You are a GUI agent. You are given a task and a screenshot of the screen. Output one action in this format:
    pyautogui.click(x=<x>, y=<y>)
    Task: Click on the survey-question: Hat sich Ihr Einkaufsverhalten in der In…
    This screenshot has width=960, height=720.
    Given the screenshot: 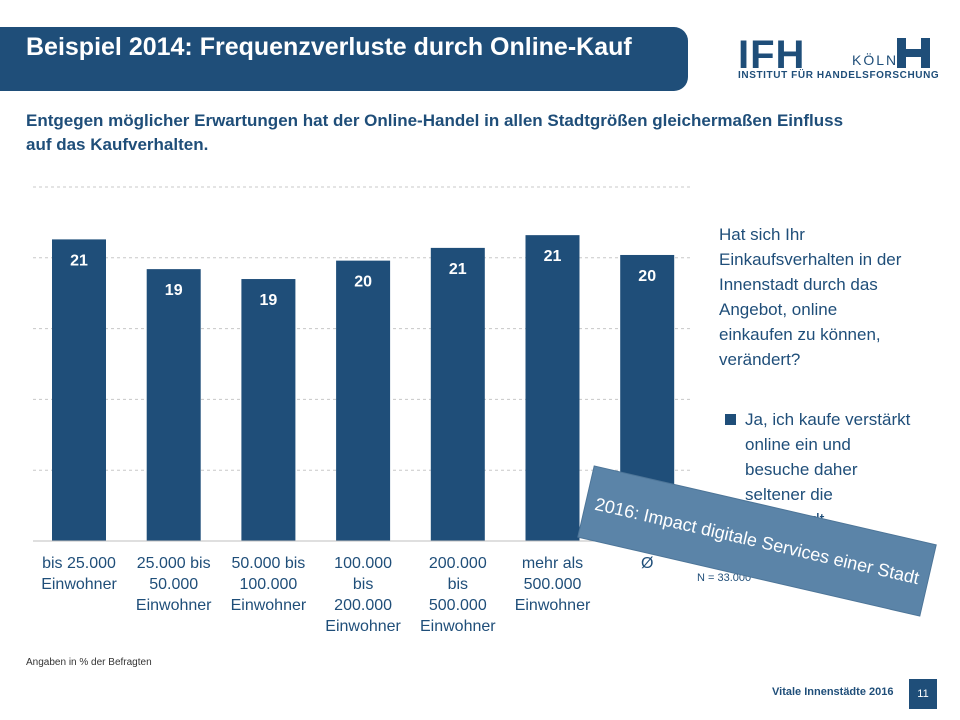 What is the action you would take?
    pyautogui.click(x=810, y=297)
    